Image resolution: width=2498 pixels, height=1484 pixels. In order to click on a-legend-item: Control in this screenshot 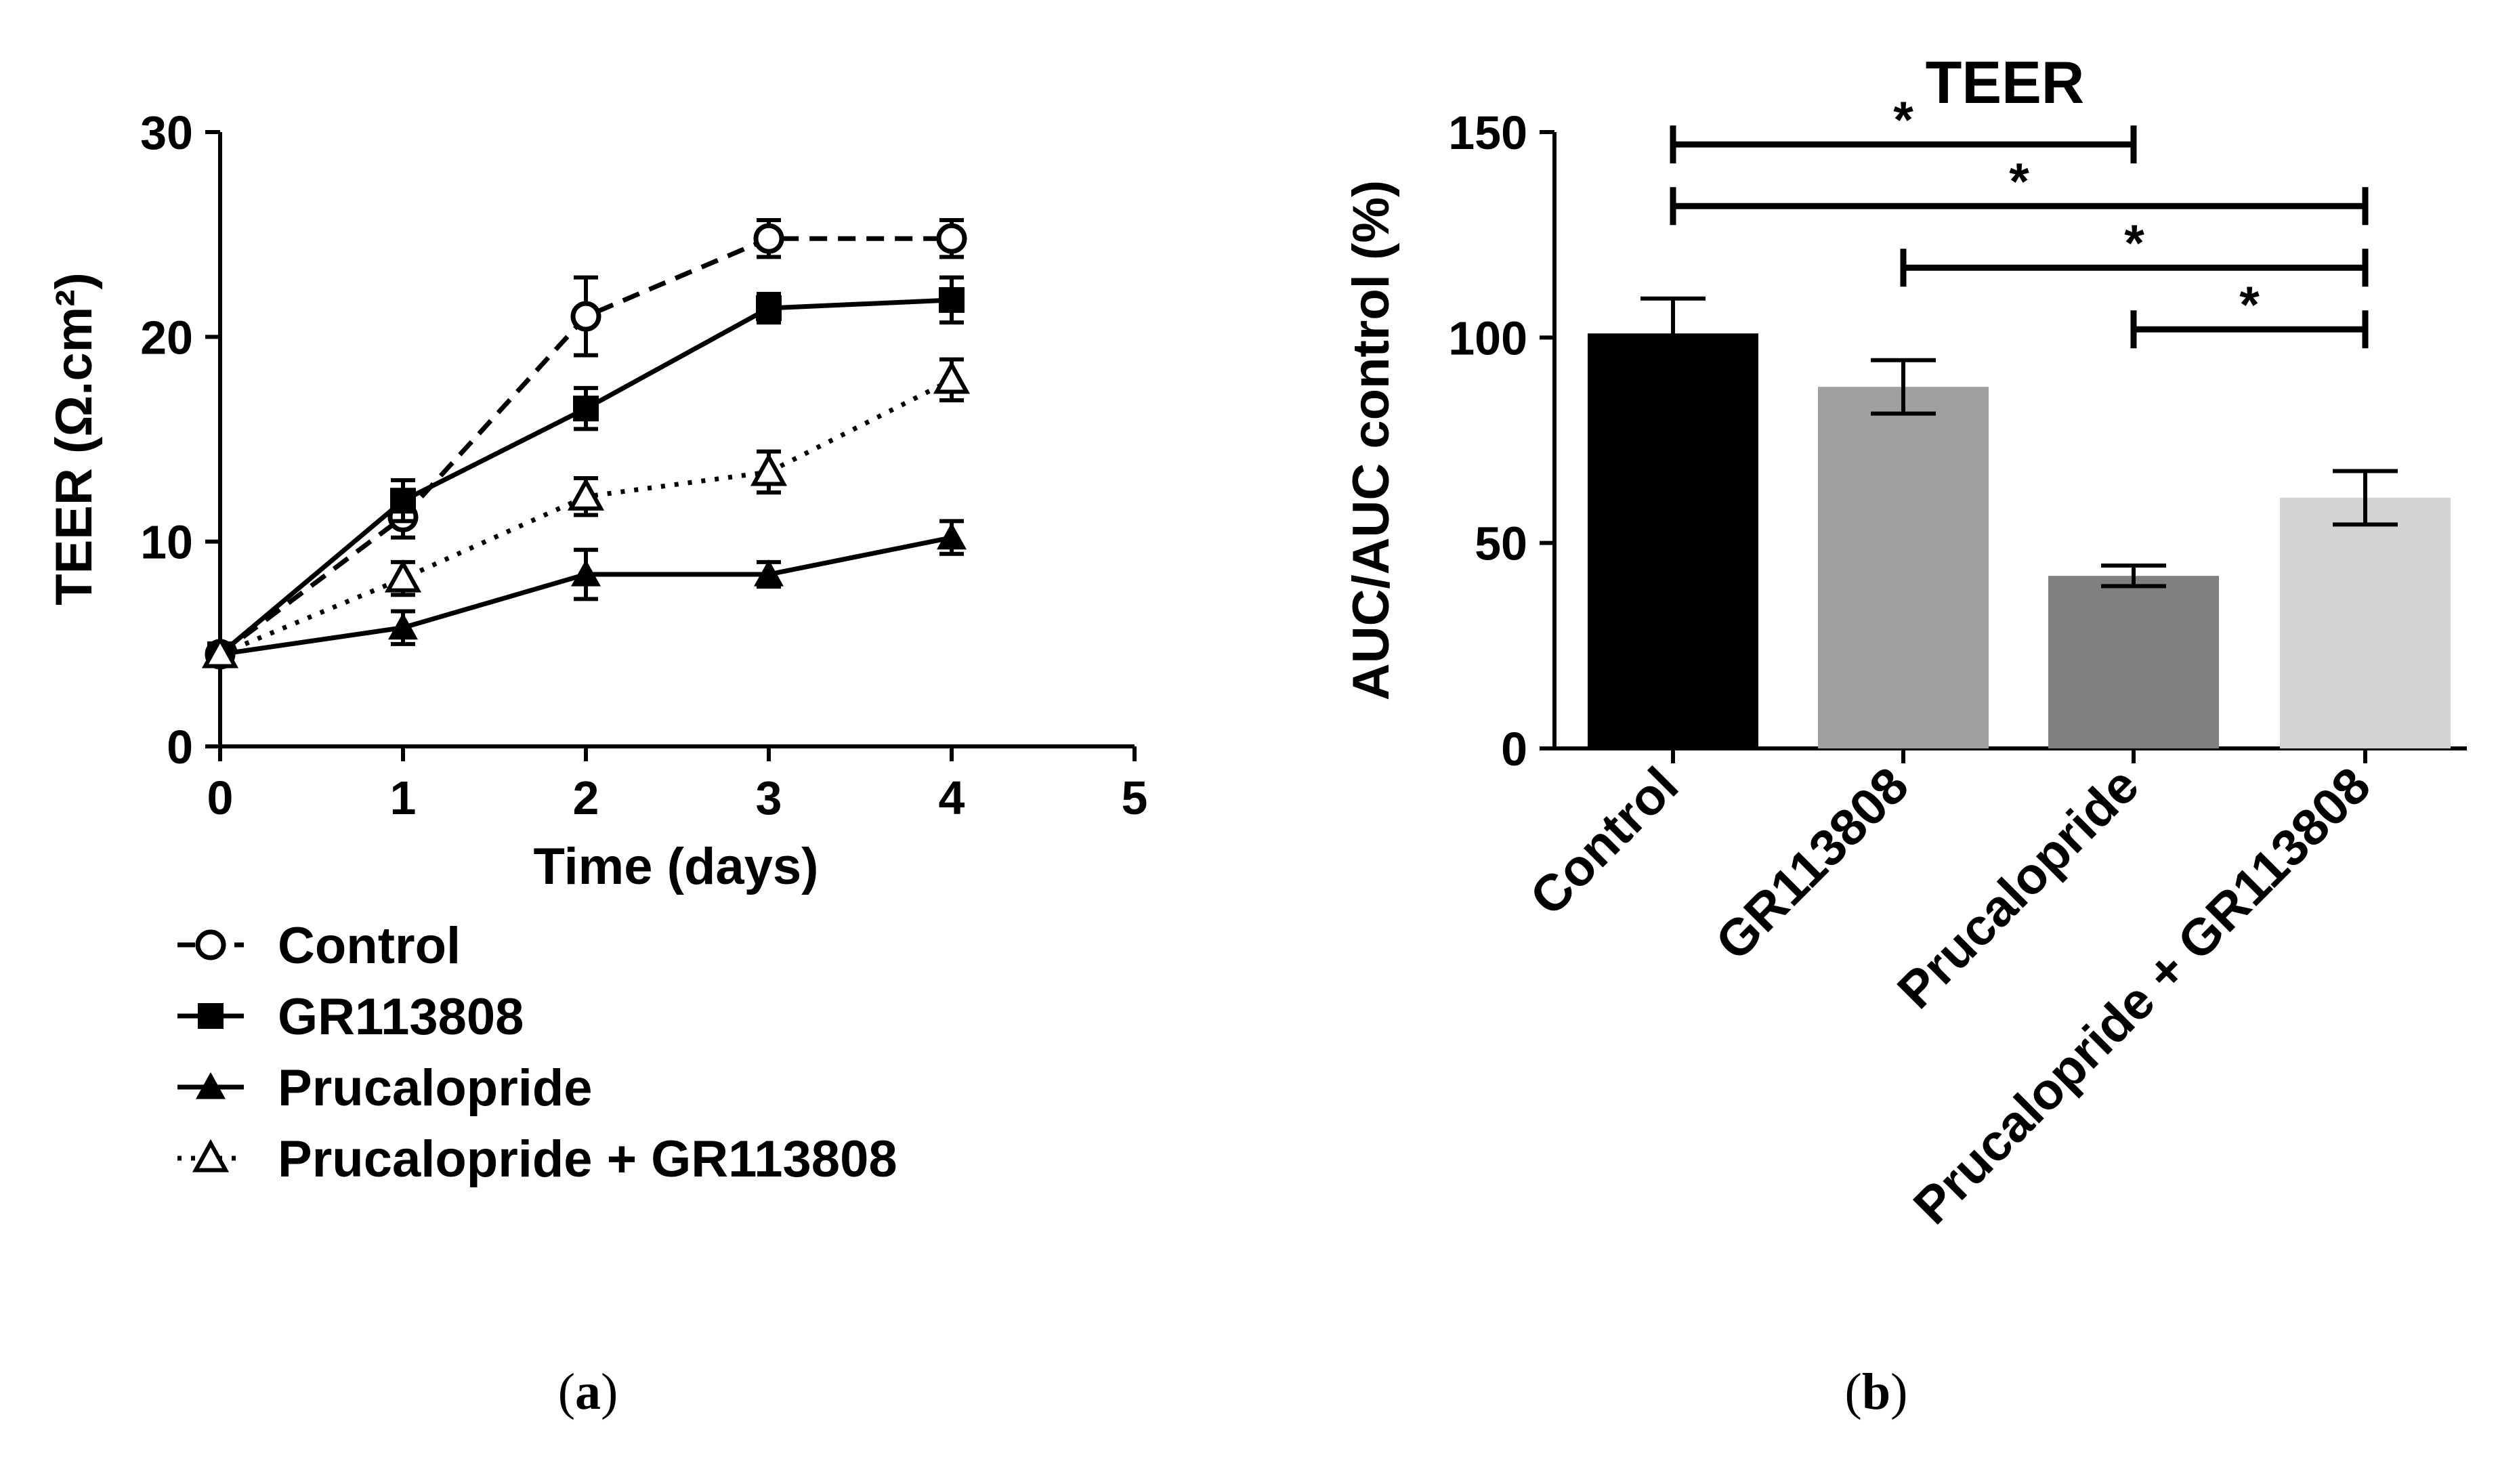, I will do `click(319, 946)`.